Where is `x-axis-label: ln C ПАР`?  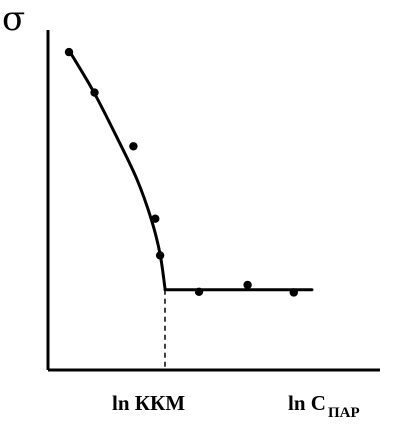
x-axis-label: ln C ПАР is located at coordinates (324, 406).